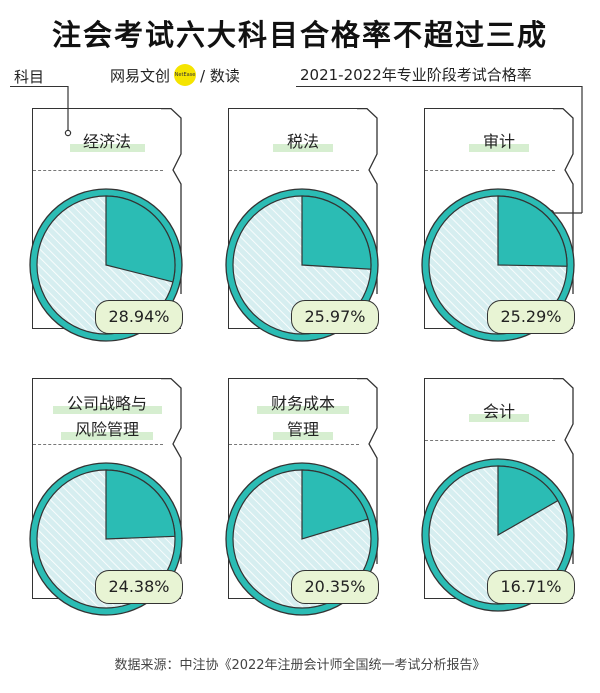 This screenshot has width=600, height=693. What do you see at coordinates (531, 317) in the screenshot?
I see `pass-rate-label: 25.29%` at bounding box center [531, 317].